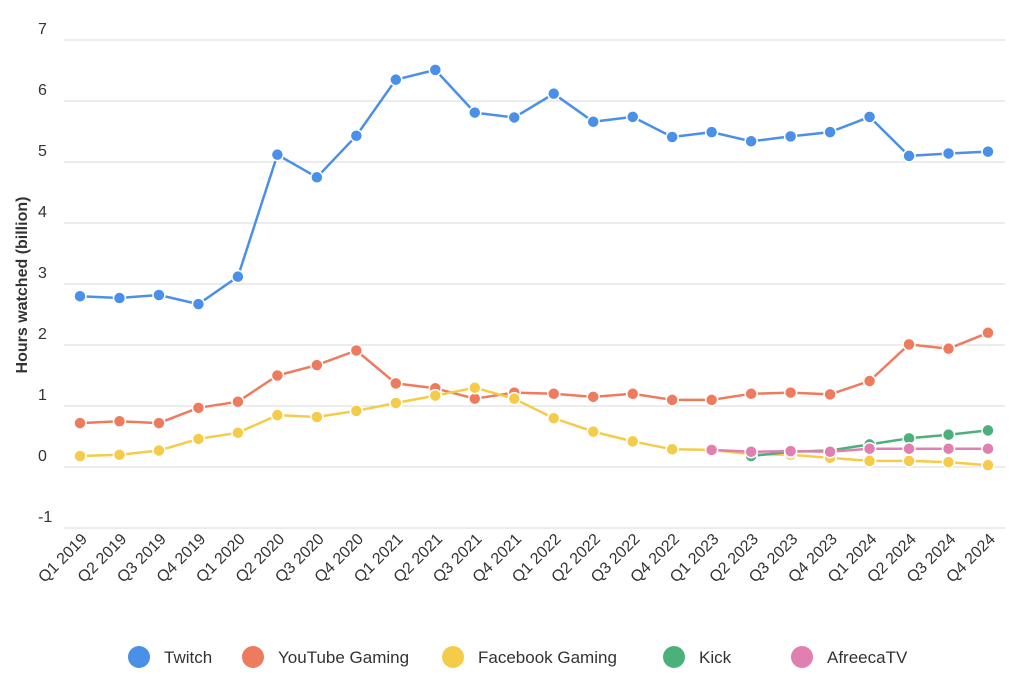  I want to click on y-tick-label: 7, so click(42, 29).